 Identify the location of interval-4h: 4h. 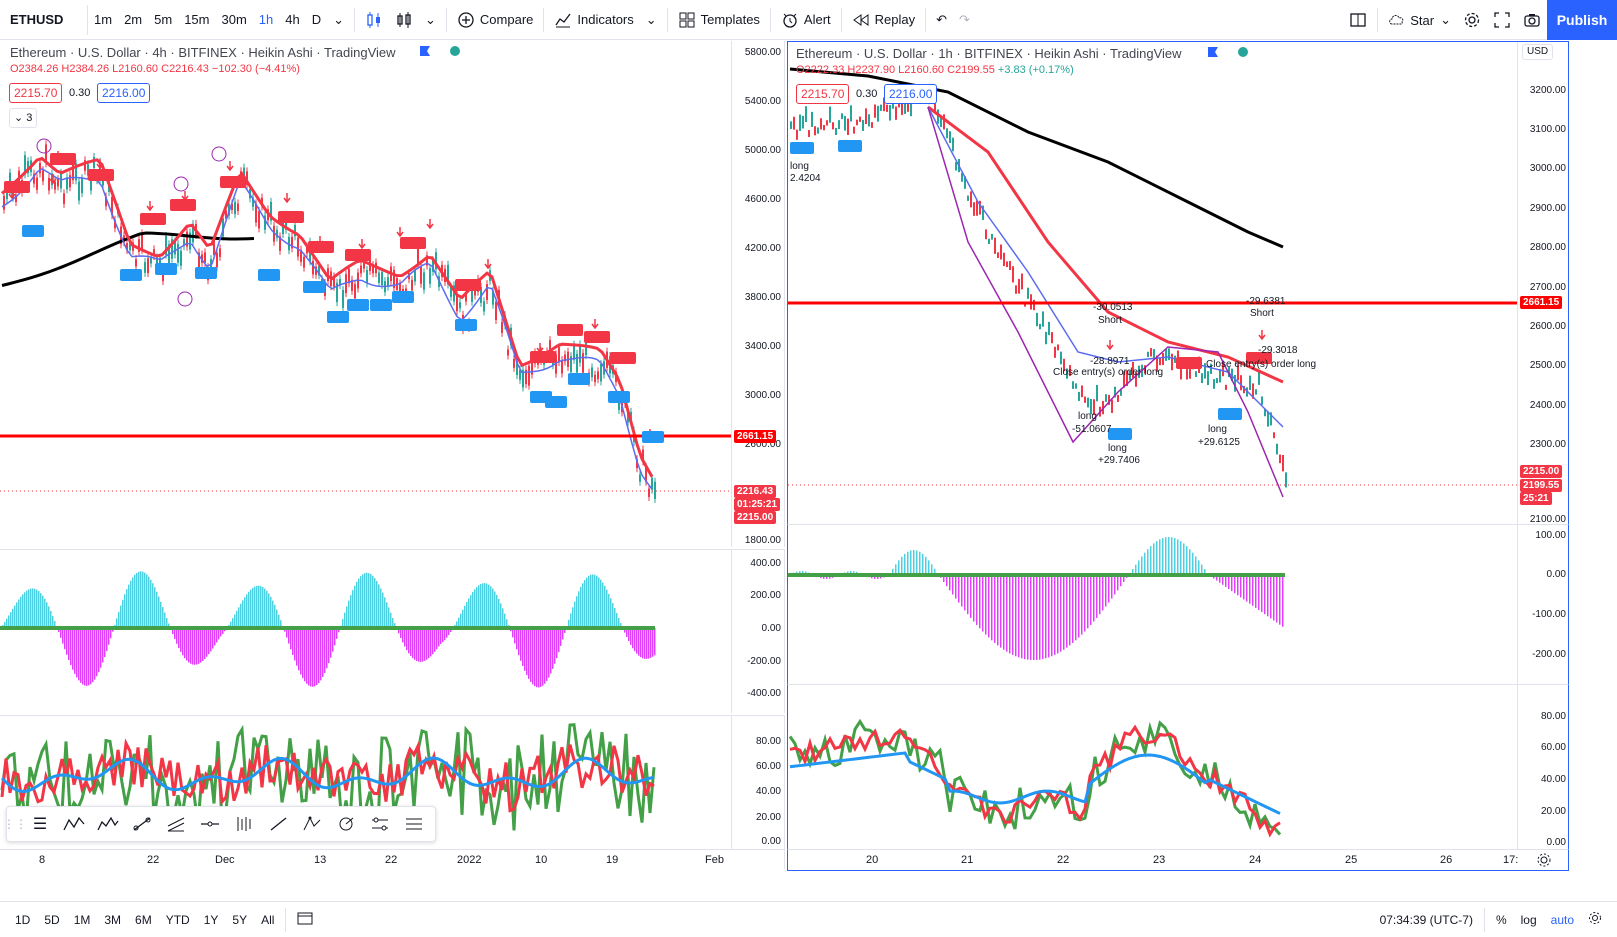
(292, 19).